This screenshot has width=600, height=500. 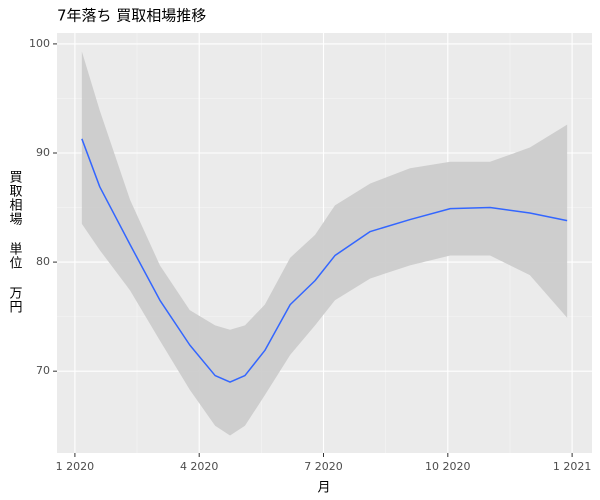 I want to click on y-axis-title: 買取相場 単位 万円, so click(x=15, y=242).